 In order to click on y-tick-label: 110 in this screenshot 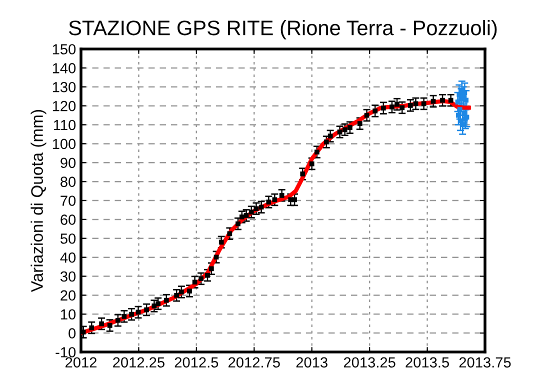, I will do `click(65, 125)`.